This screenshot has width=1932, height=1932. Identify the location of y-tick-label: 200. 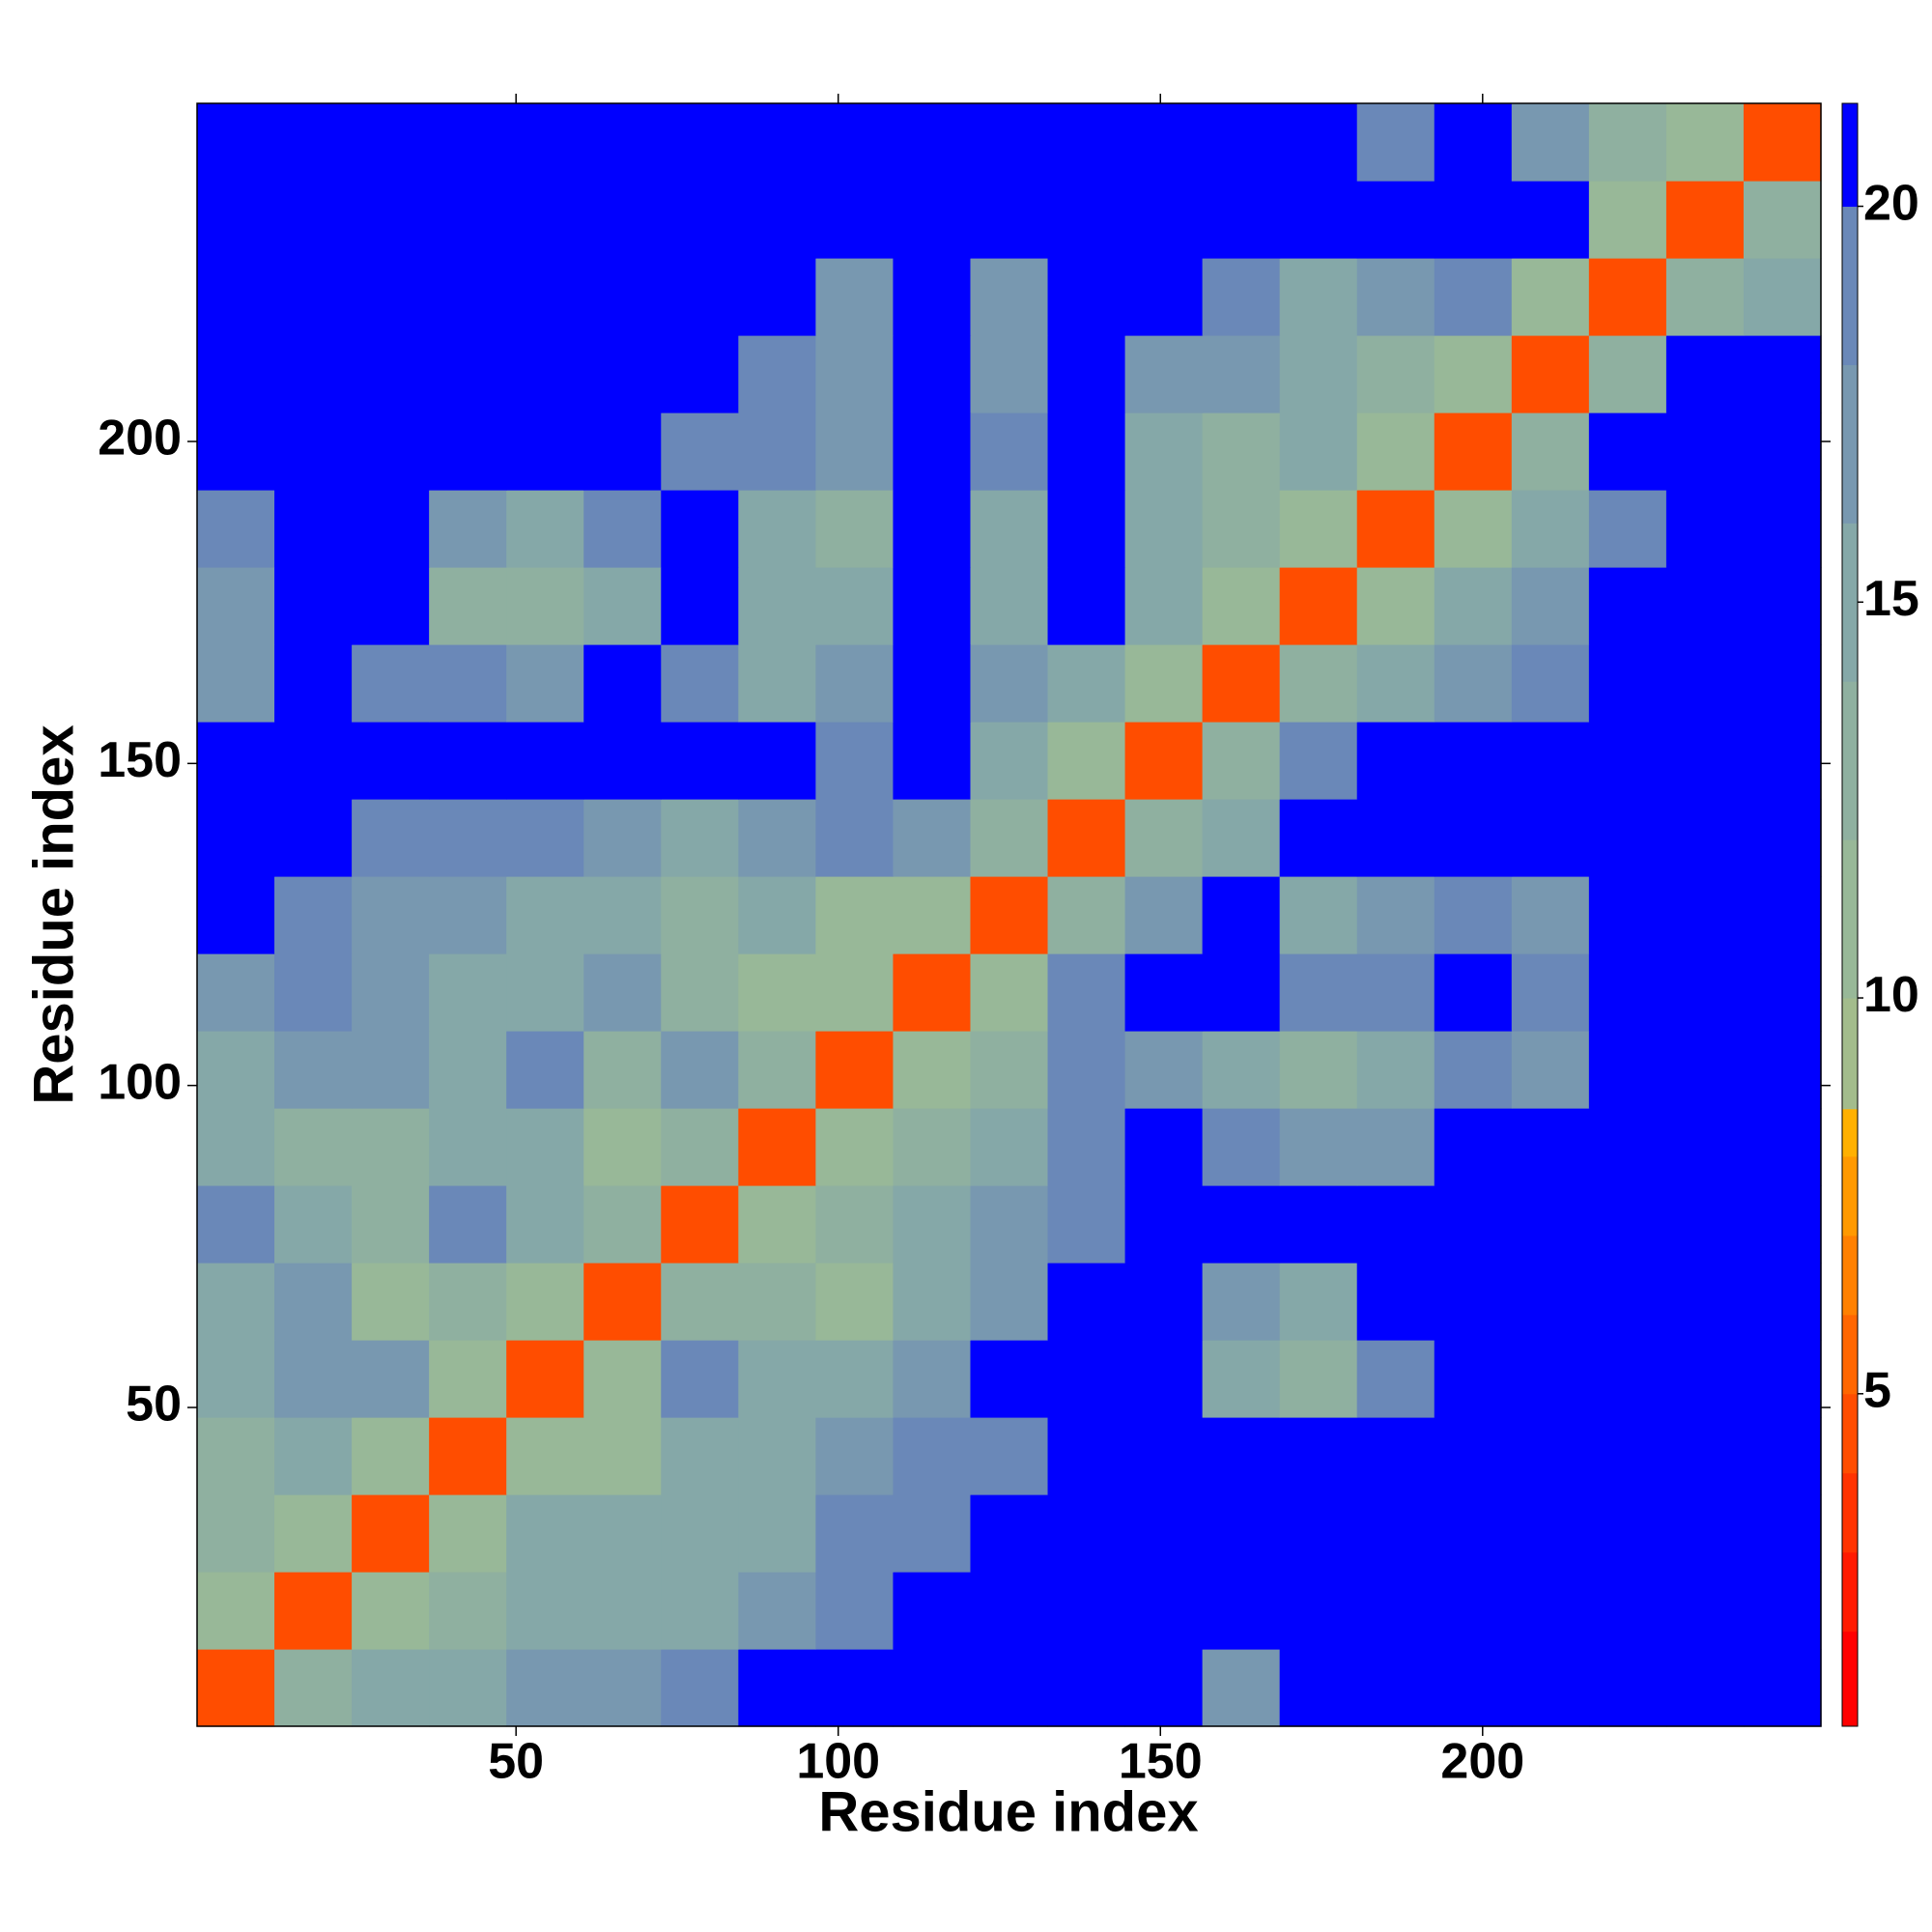
(140, 439).